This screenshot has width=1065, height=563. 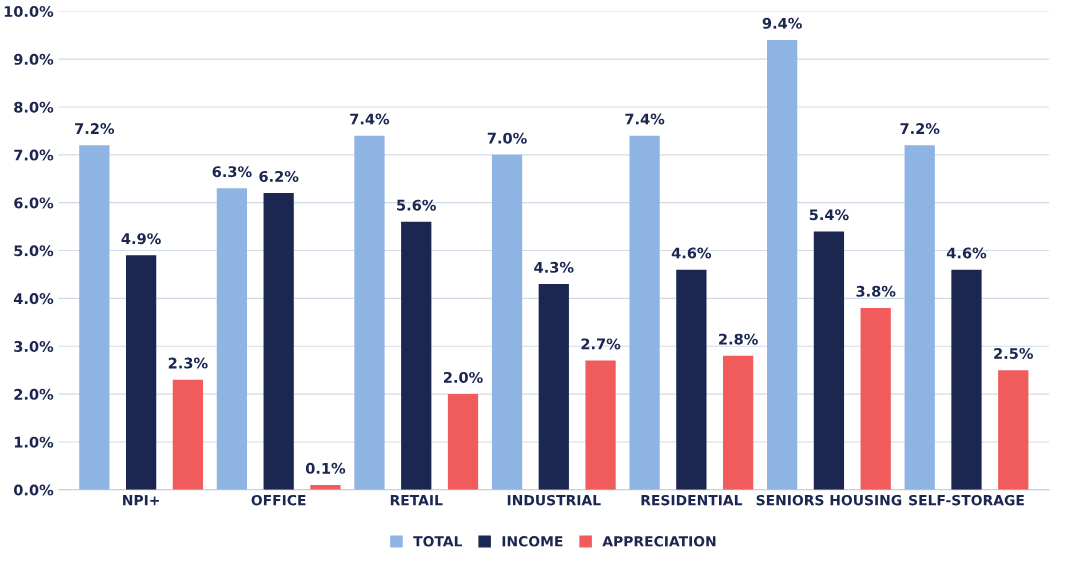 I want to click on data-label: 2.7%, so click(x=601, y=344).